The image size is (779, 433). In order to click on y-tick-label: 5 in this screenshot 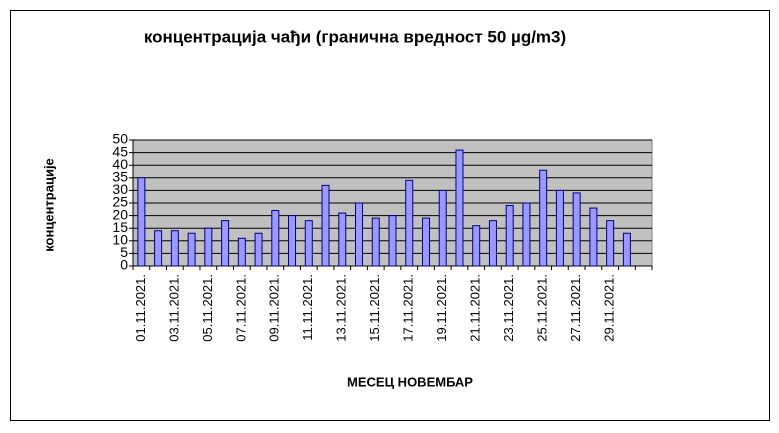, I will do `click(124, 252)`.